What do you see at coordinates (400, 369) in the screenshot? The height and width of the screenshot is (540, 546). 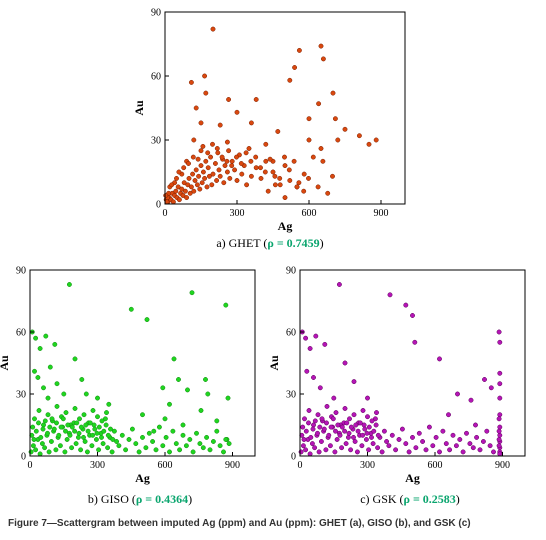 I see `point-group` at bounding box center [400, 369].